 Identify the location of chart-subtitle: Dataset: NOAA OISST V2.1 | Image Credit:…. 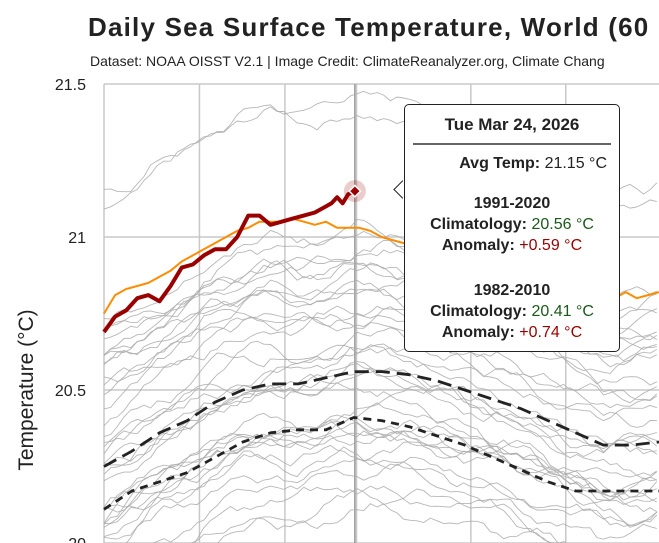
(347, 61).